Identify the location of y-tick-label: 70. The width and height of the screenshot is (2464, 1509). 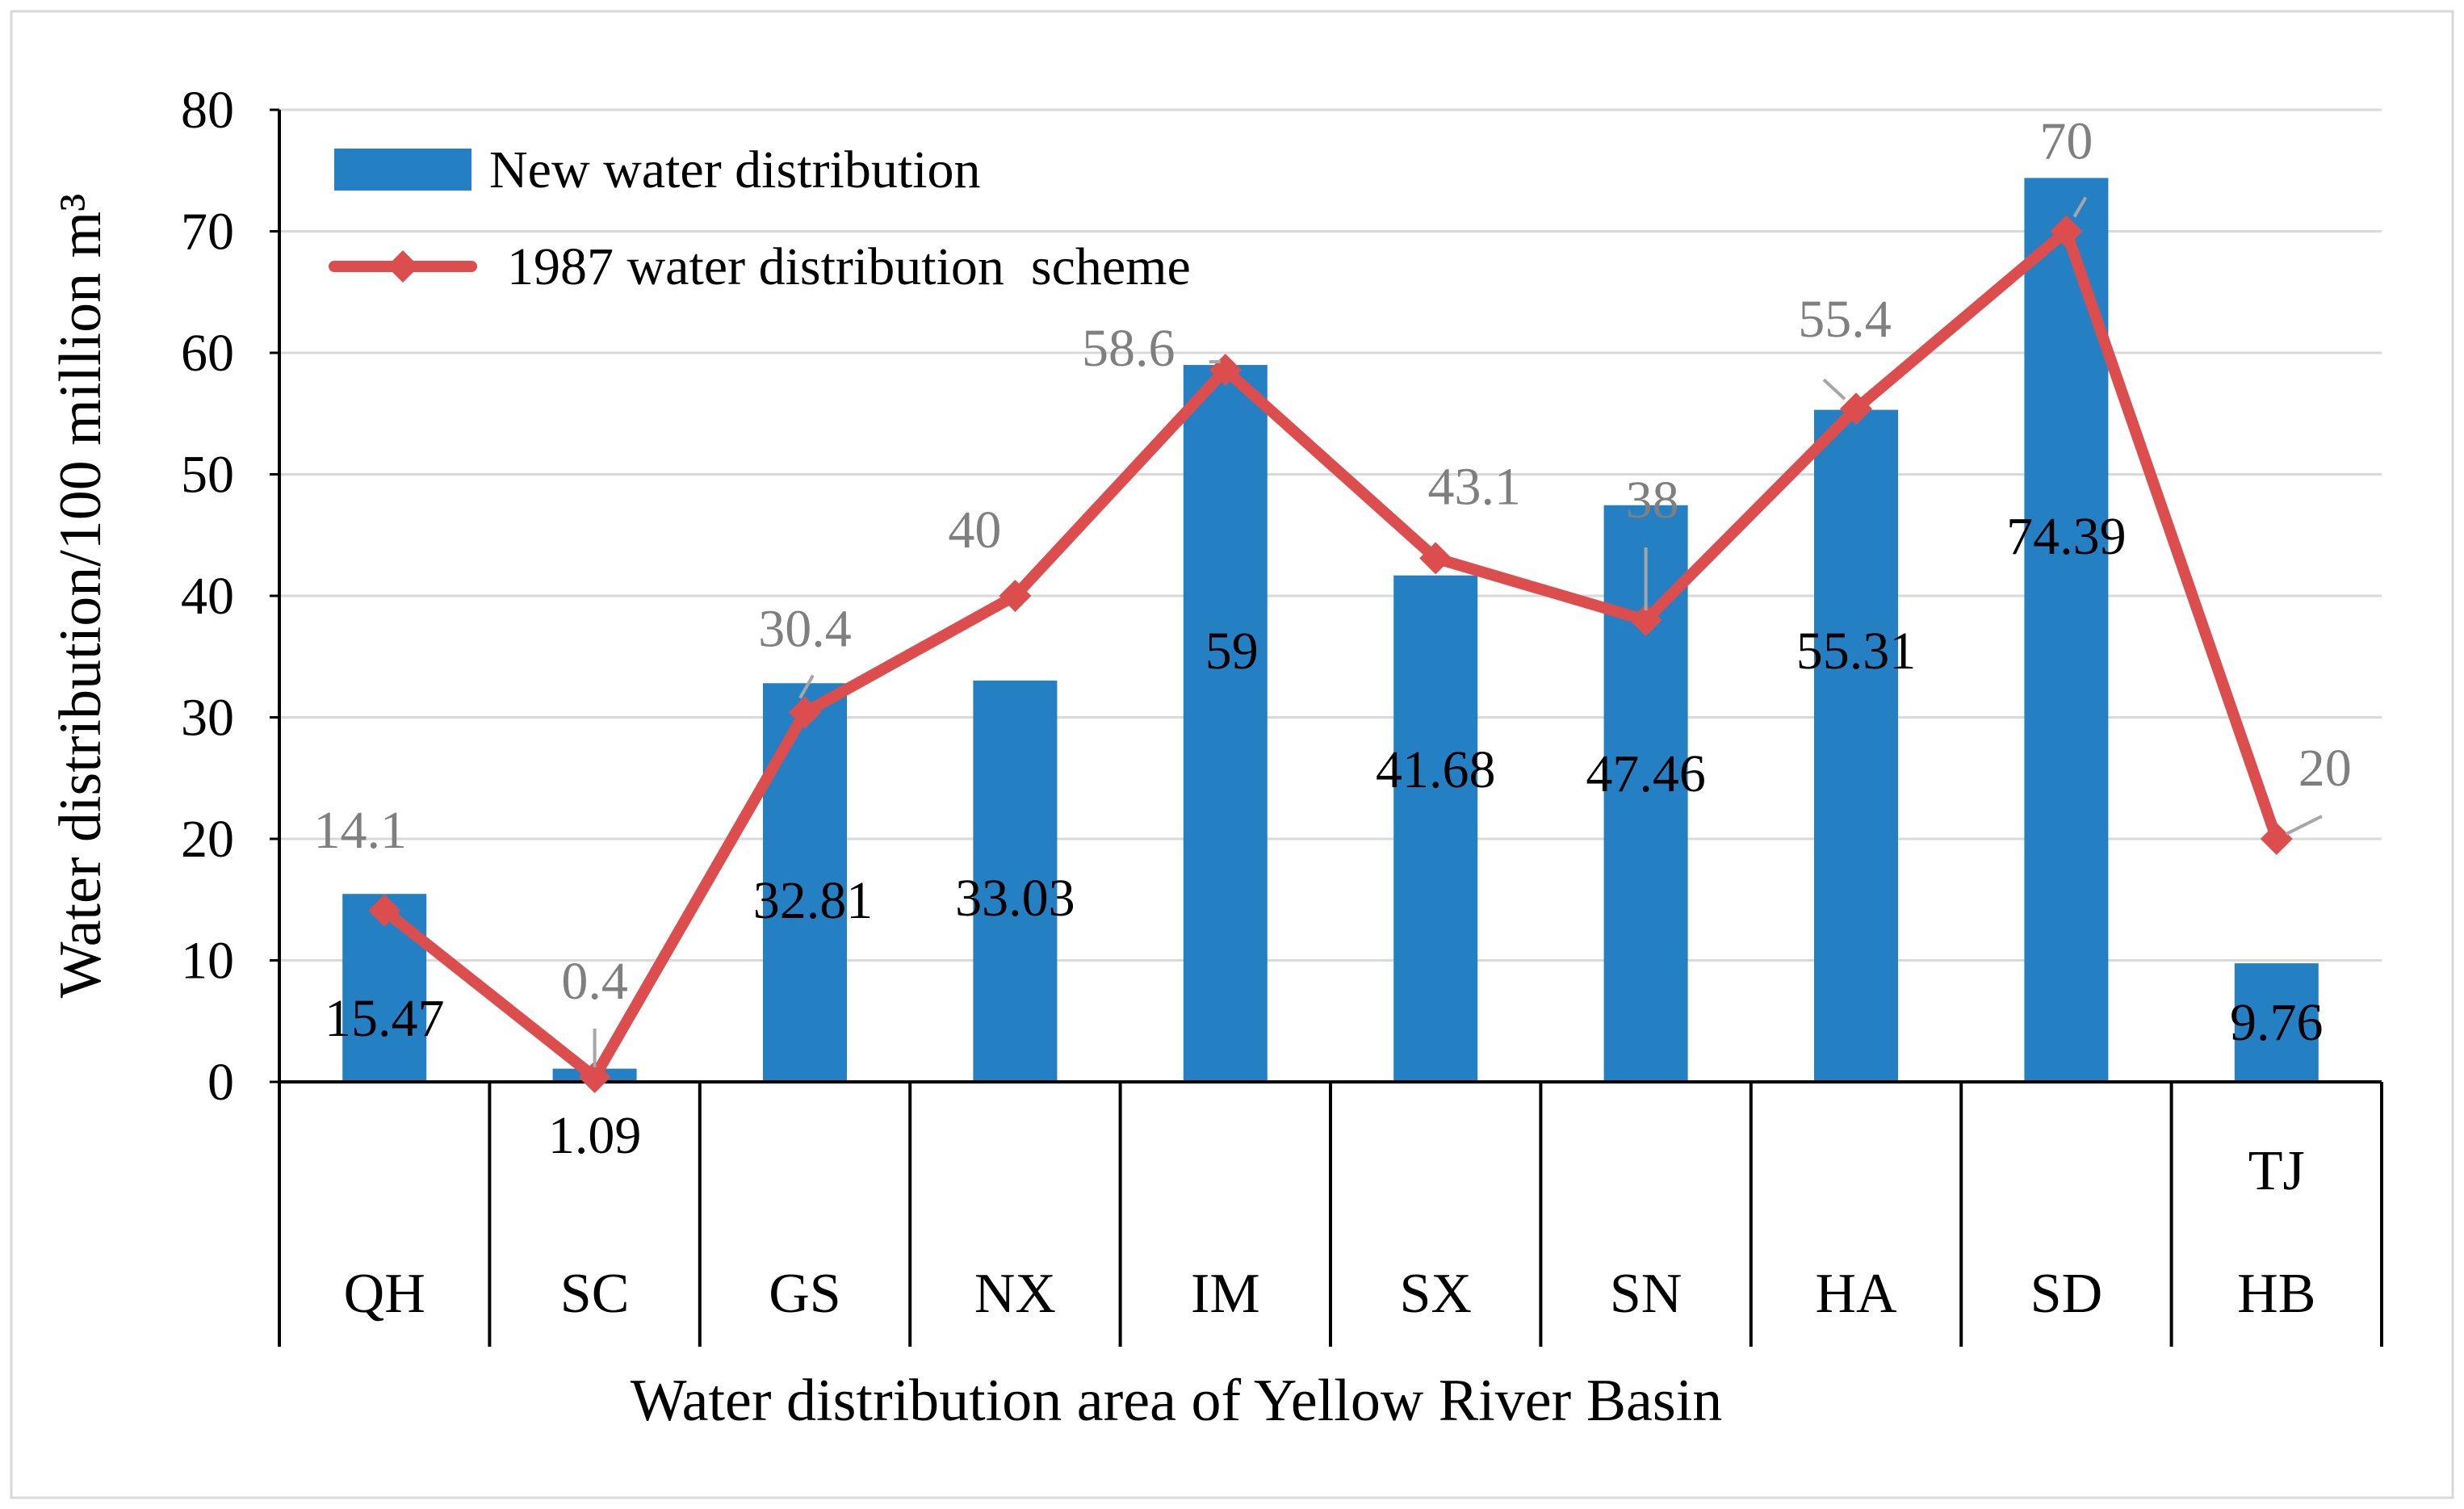
(207, 232).